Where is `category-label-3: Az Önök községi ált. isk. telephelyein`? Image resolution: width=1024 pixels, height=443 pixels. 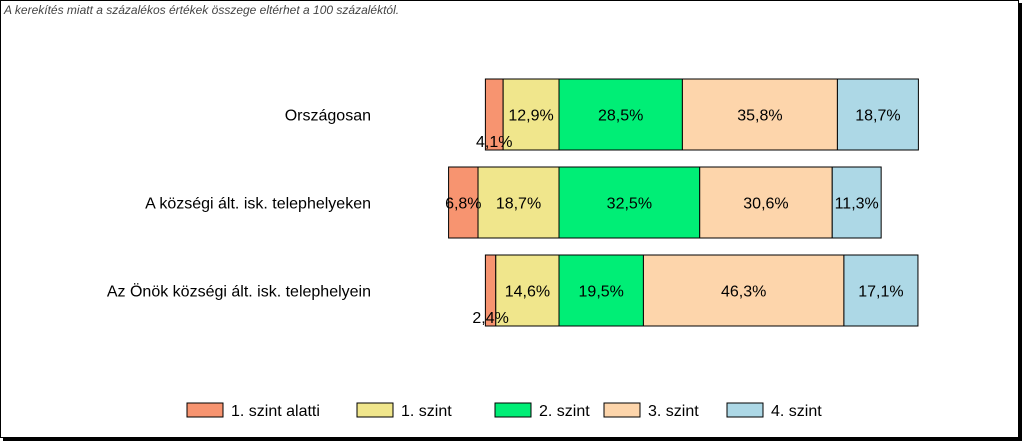 category-label-3: Az Önök községi ált. isk. telephelyein is located at coordinates (239, 292).